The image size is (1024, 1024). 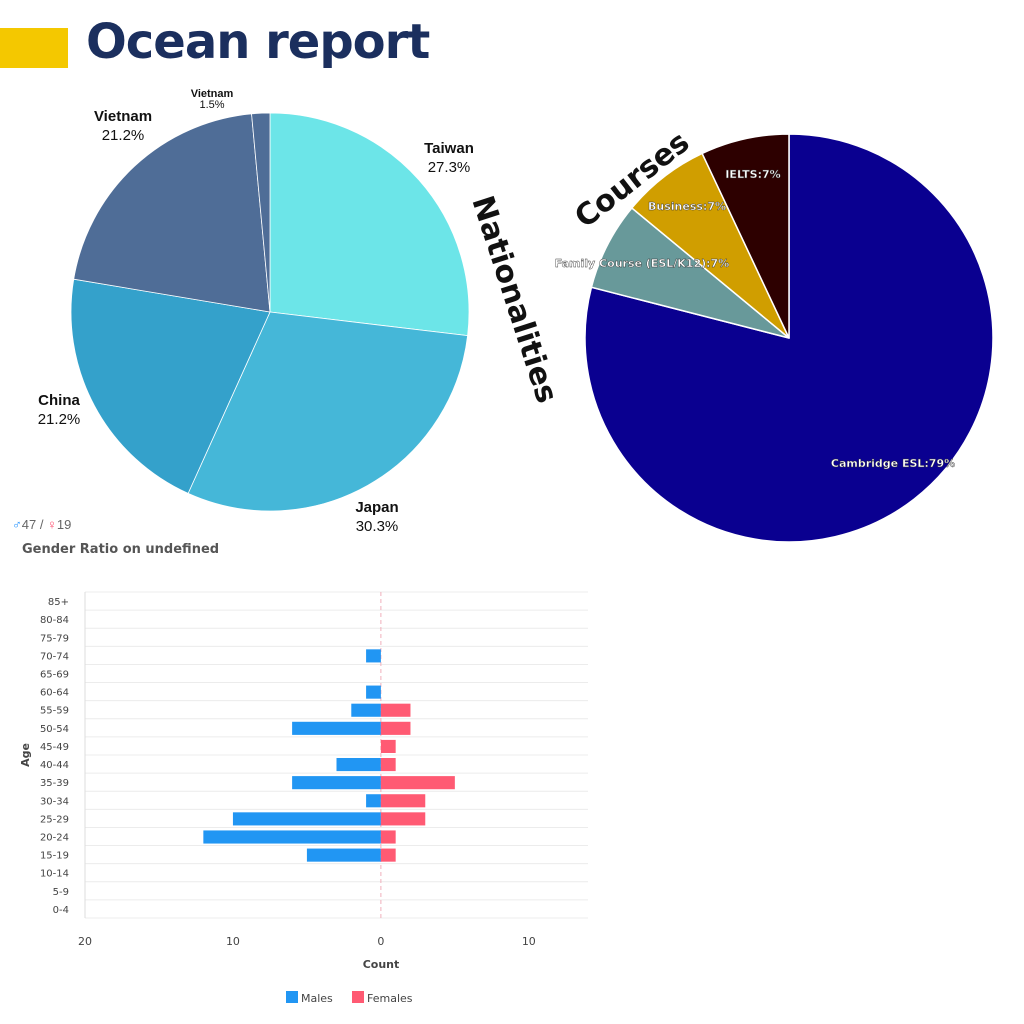 What do you see at coordinates (390, 998) in the screenshot?
I see `legend-label-females: Females` at bounding box center [390, 998].